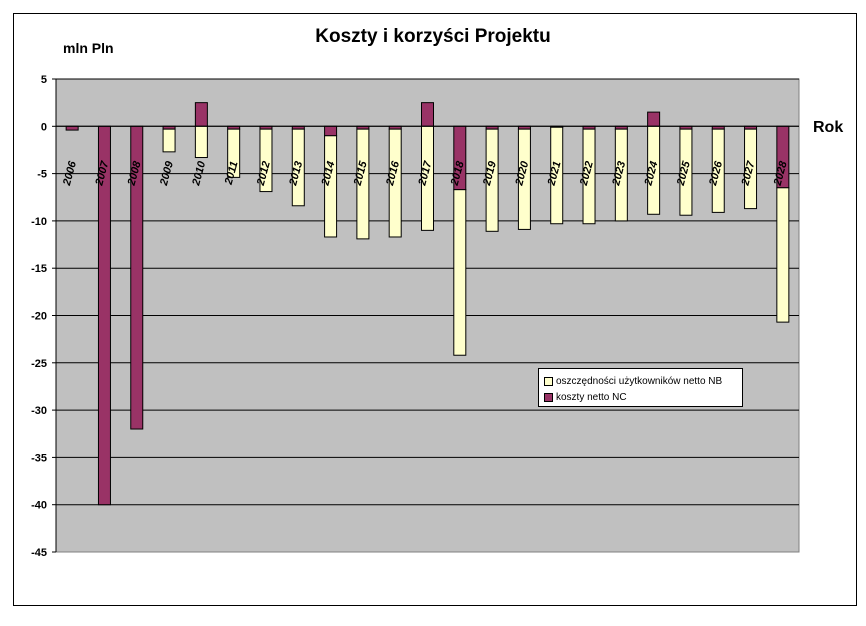 This screenshot has height=626, width=866. I want to click on y-tick-label: -20, so click(39, 317).